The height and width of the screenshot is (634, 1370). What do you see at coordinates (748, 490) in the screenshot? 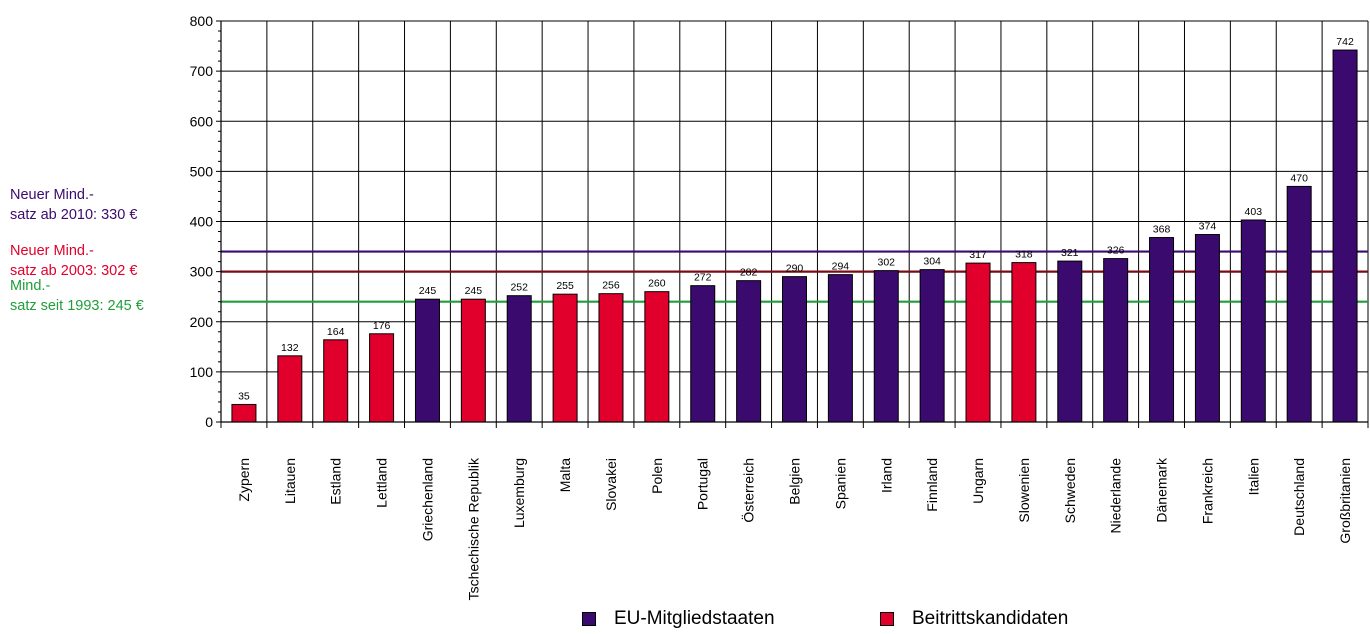
I see `x-tick-label: Österreich` at bounding box center [748, 490].